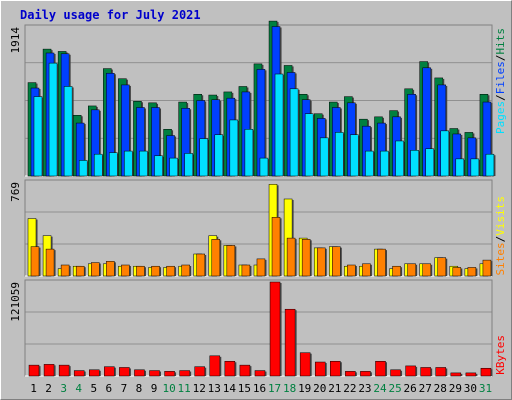 Image resolution: width=512 pixels, height=400 pixels. I want to click on x-tick-label: 25, so click(394, 388).